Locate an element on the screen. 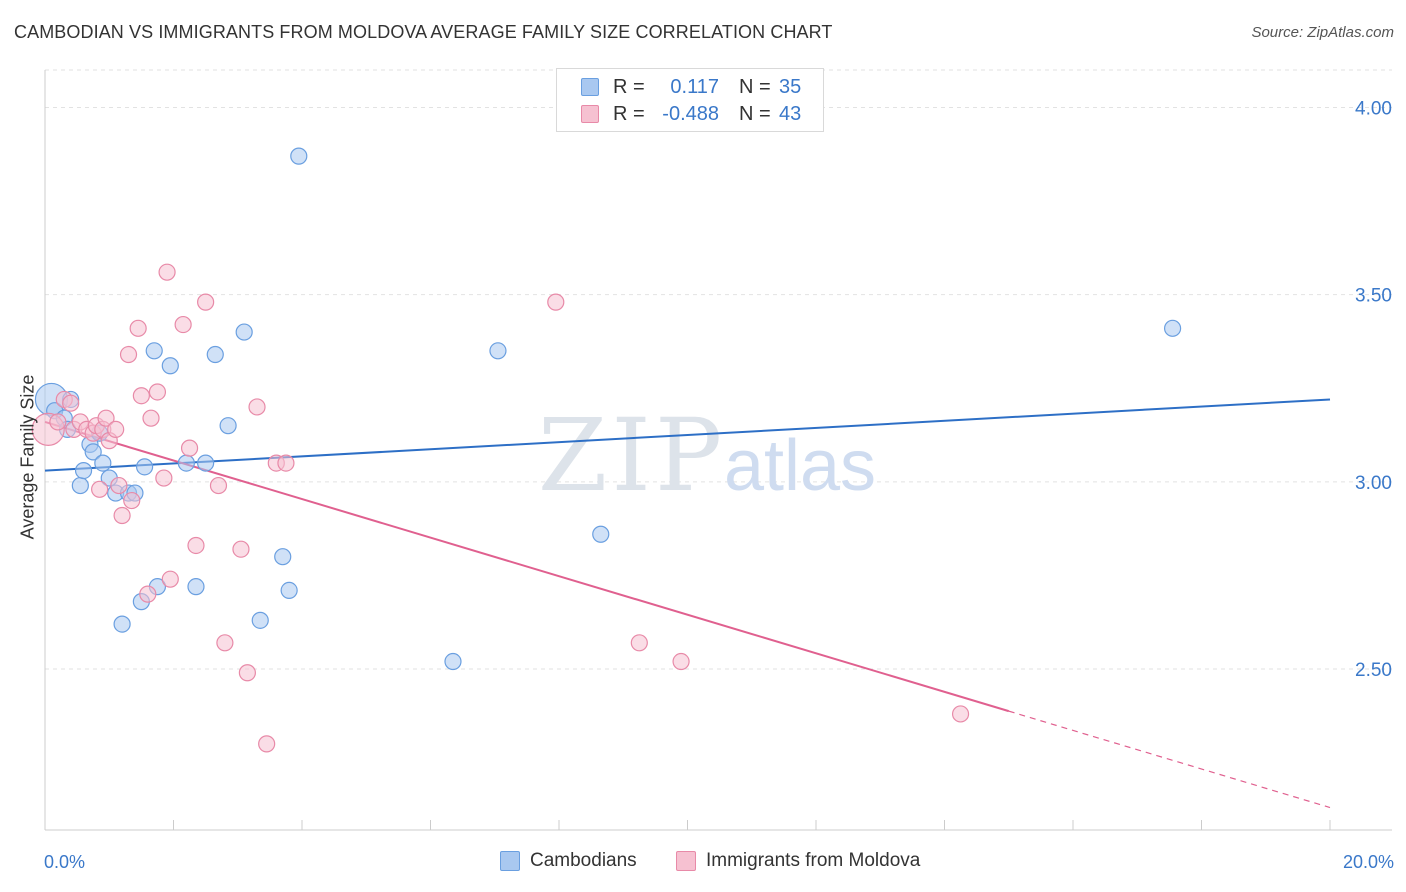 This screenshot has width=1406, height=892. y-tick-label: 3.50 is located at coordinates (1373, 296).